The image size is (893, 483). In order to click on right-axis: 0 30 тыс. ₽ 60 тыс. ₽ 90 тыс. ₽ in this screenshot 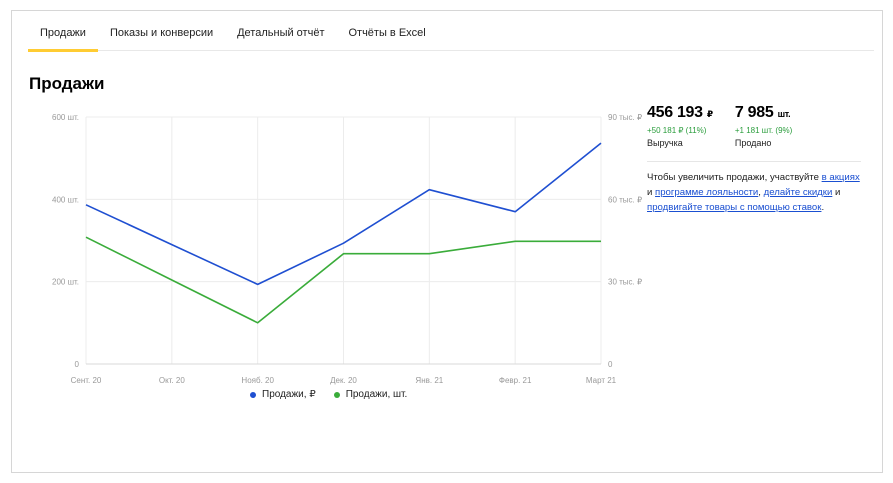, I will do `click(625, 241)`.